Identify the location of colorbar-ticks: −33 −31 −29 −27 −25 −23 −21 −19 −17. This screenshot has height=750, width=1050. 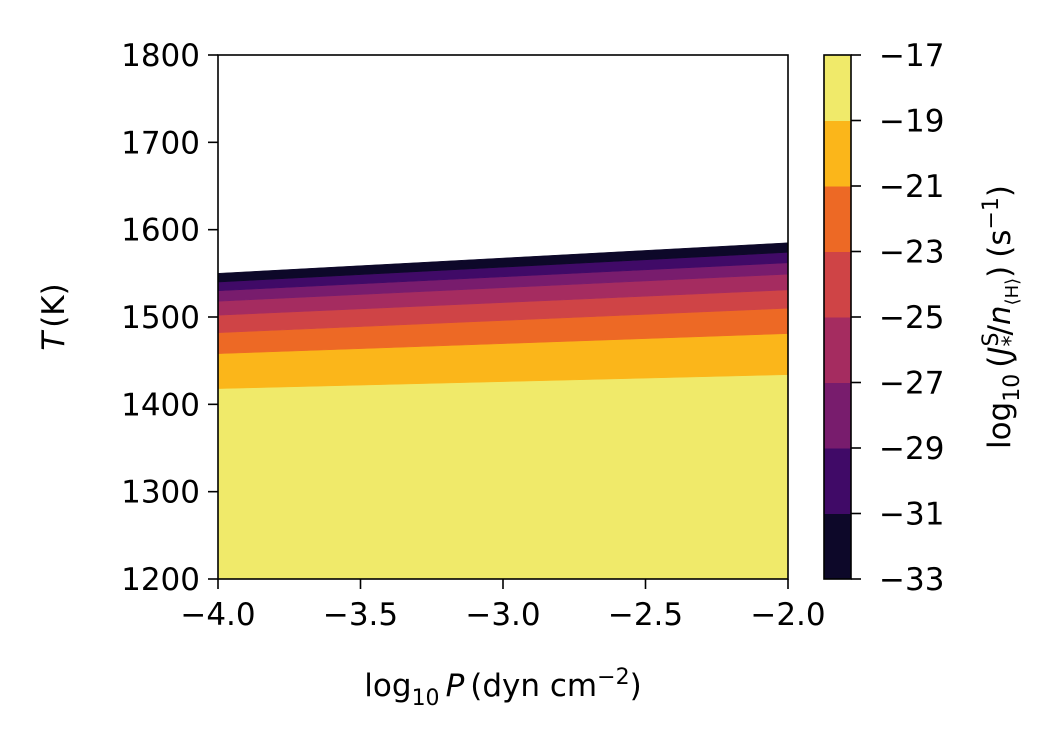
(897, 318).